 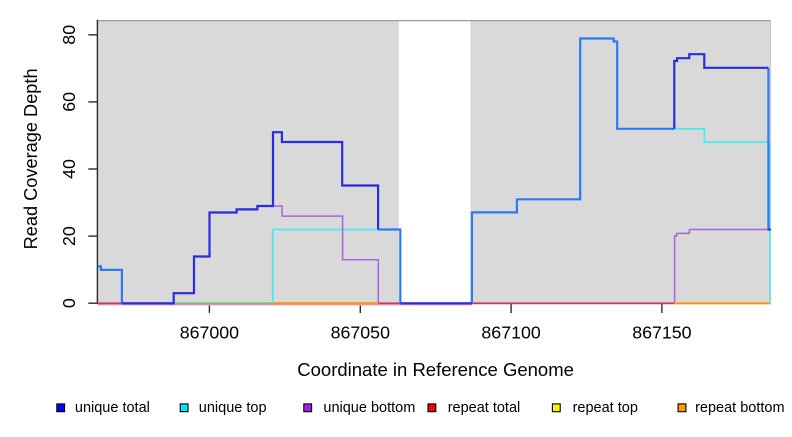 I want to click on svg-text: unique bottom, so click(x=369, y=408).